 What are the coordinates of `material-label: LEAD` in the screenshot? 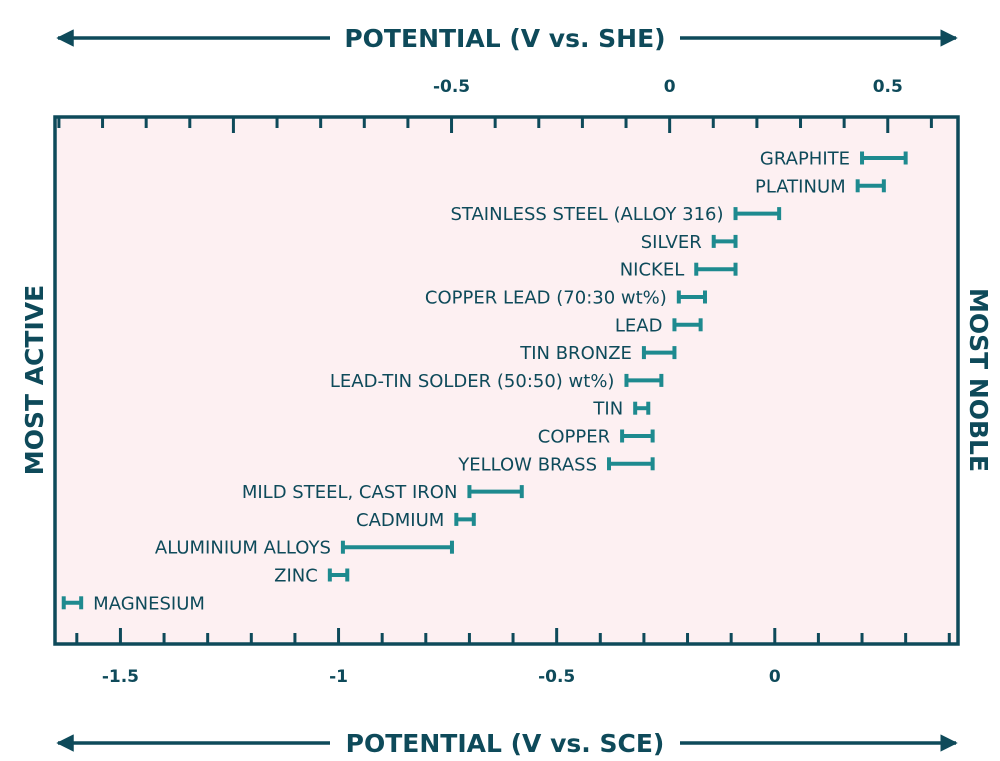 It's located at (639, 325).